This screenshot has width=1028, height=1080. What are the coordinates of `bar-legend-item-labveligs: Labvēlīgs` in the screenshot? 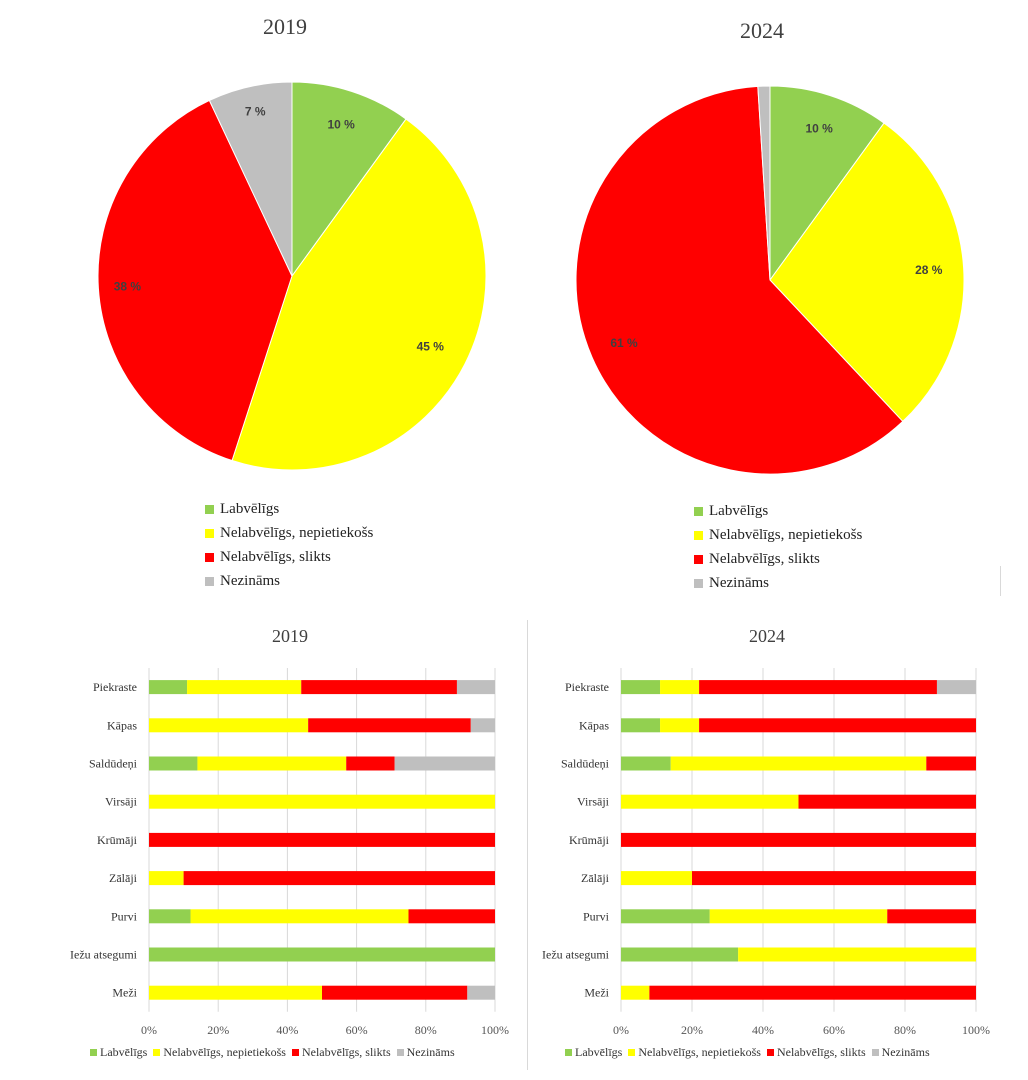 It's located at (118, 1052).